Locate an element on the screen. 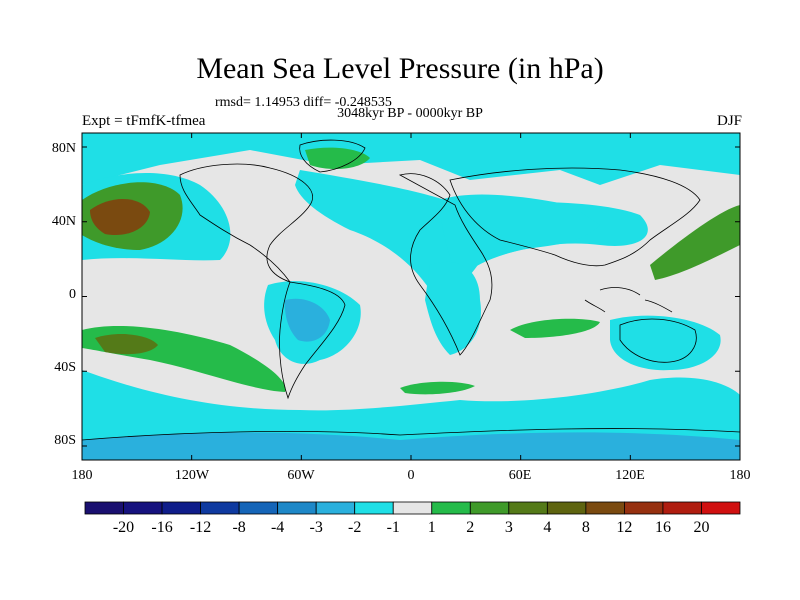  colorbar-label: -20 is located at coordinates (123, 527).